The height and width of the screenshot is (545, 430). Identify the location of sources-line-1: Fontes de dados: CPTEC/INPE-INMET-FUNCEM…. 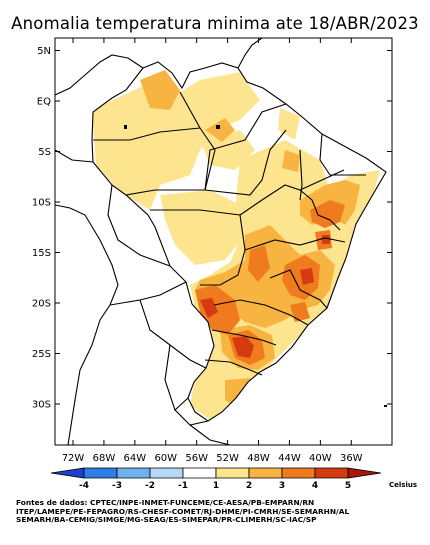
(165, 502).